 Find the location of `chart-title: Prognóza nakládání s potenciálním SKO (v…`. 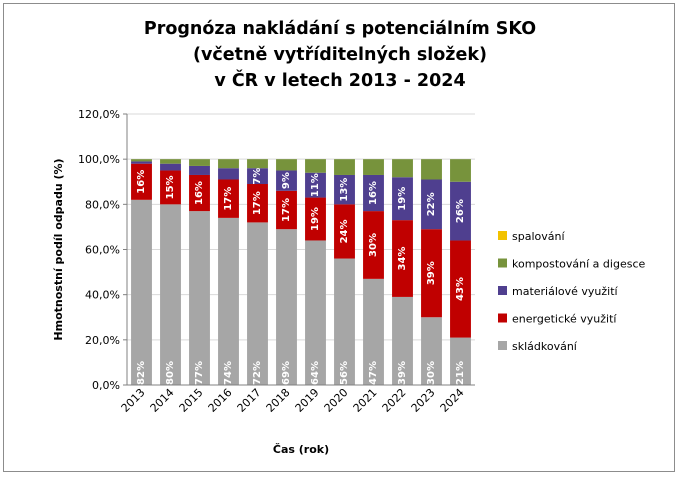

chart-title: Prognóza nakládání s potenciálním SKO (v… is located at coordinates (340, 55).